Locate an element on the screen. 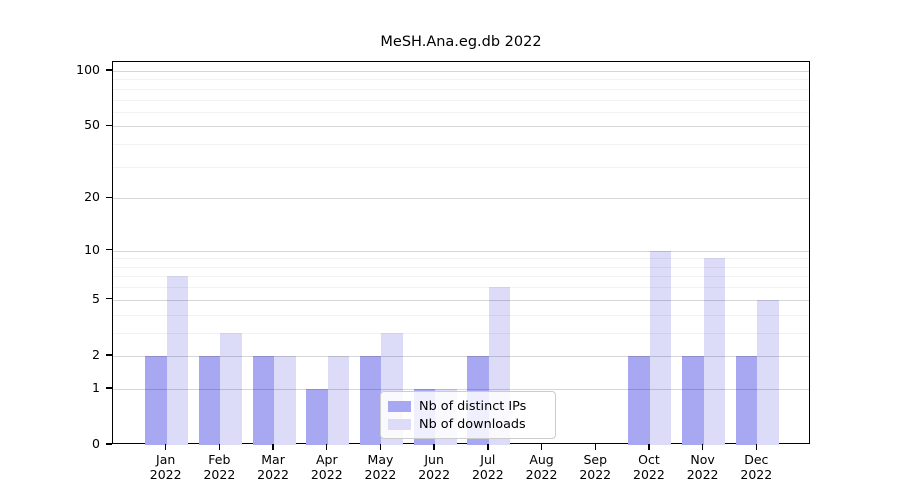  legend-item-downloads: Nb of downloads is located at coordinates (467, 424).